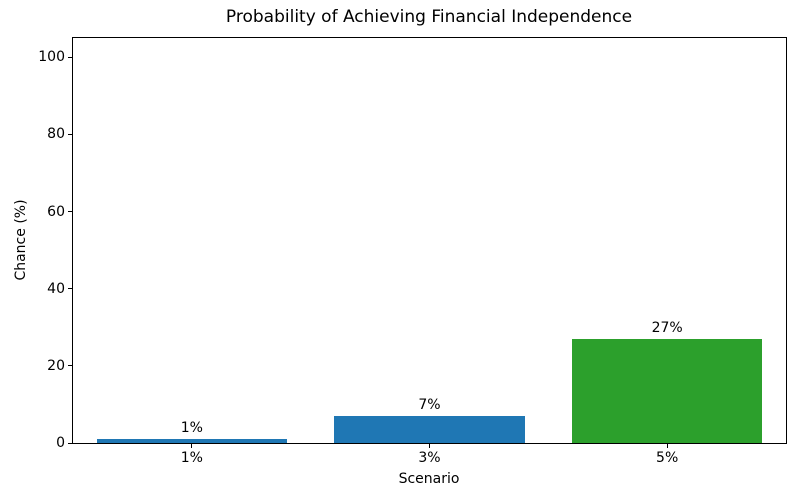  Describe the element at coordinates (56, 365) in the screenshot. I see `y-tick-label: 20` at that location.